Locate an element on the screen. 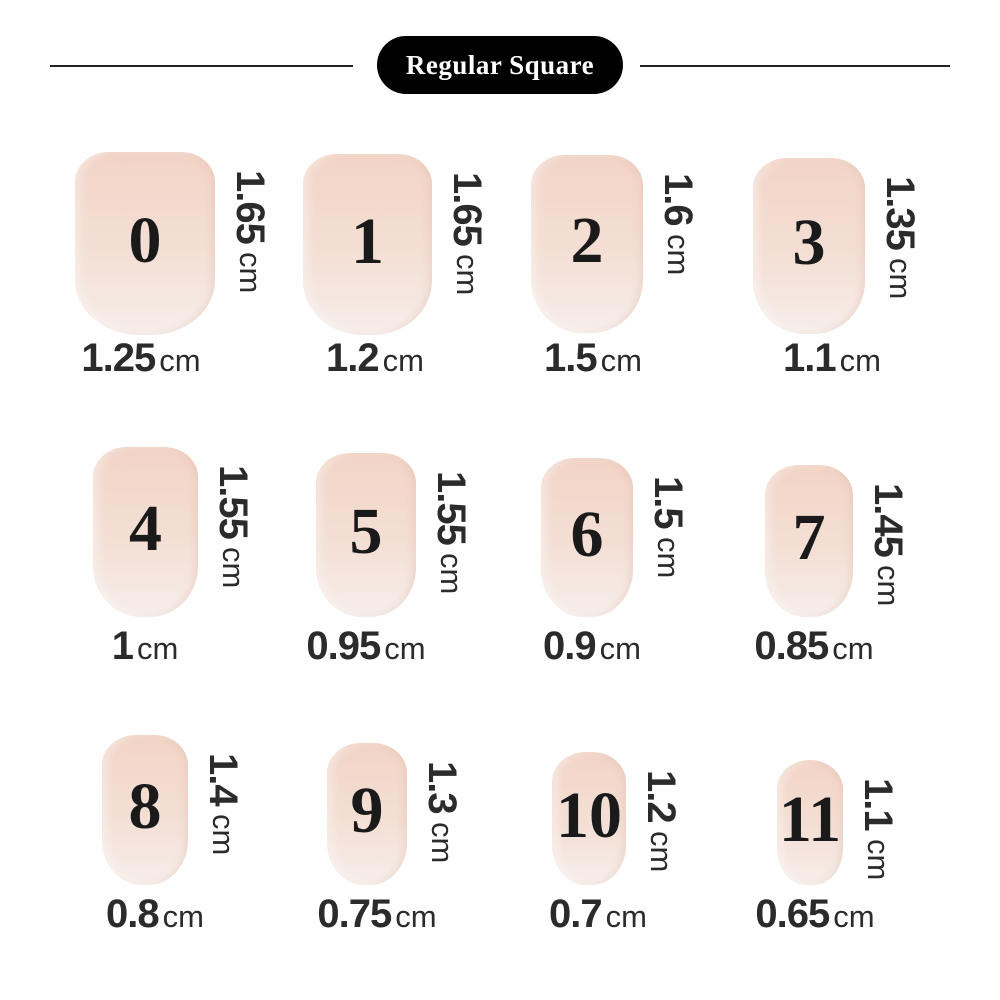 The height and width of the screenshot is (1000, 1000). width-label: 1.25 cm is located at coordinates (140, 358).